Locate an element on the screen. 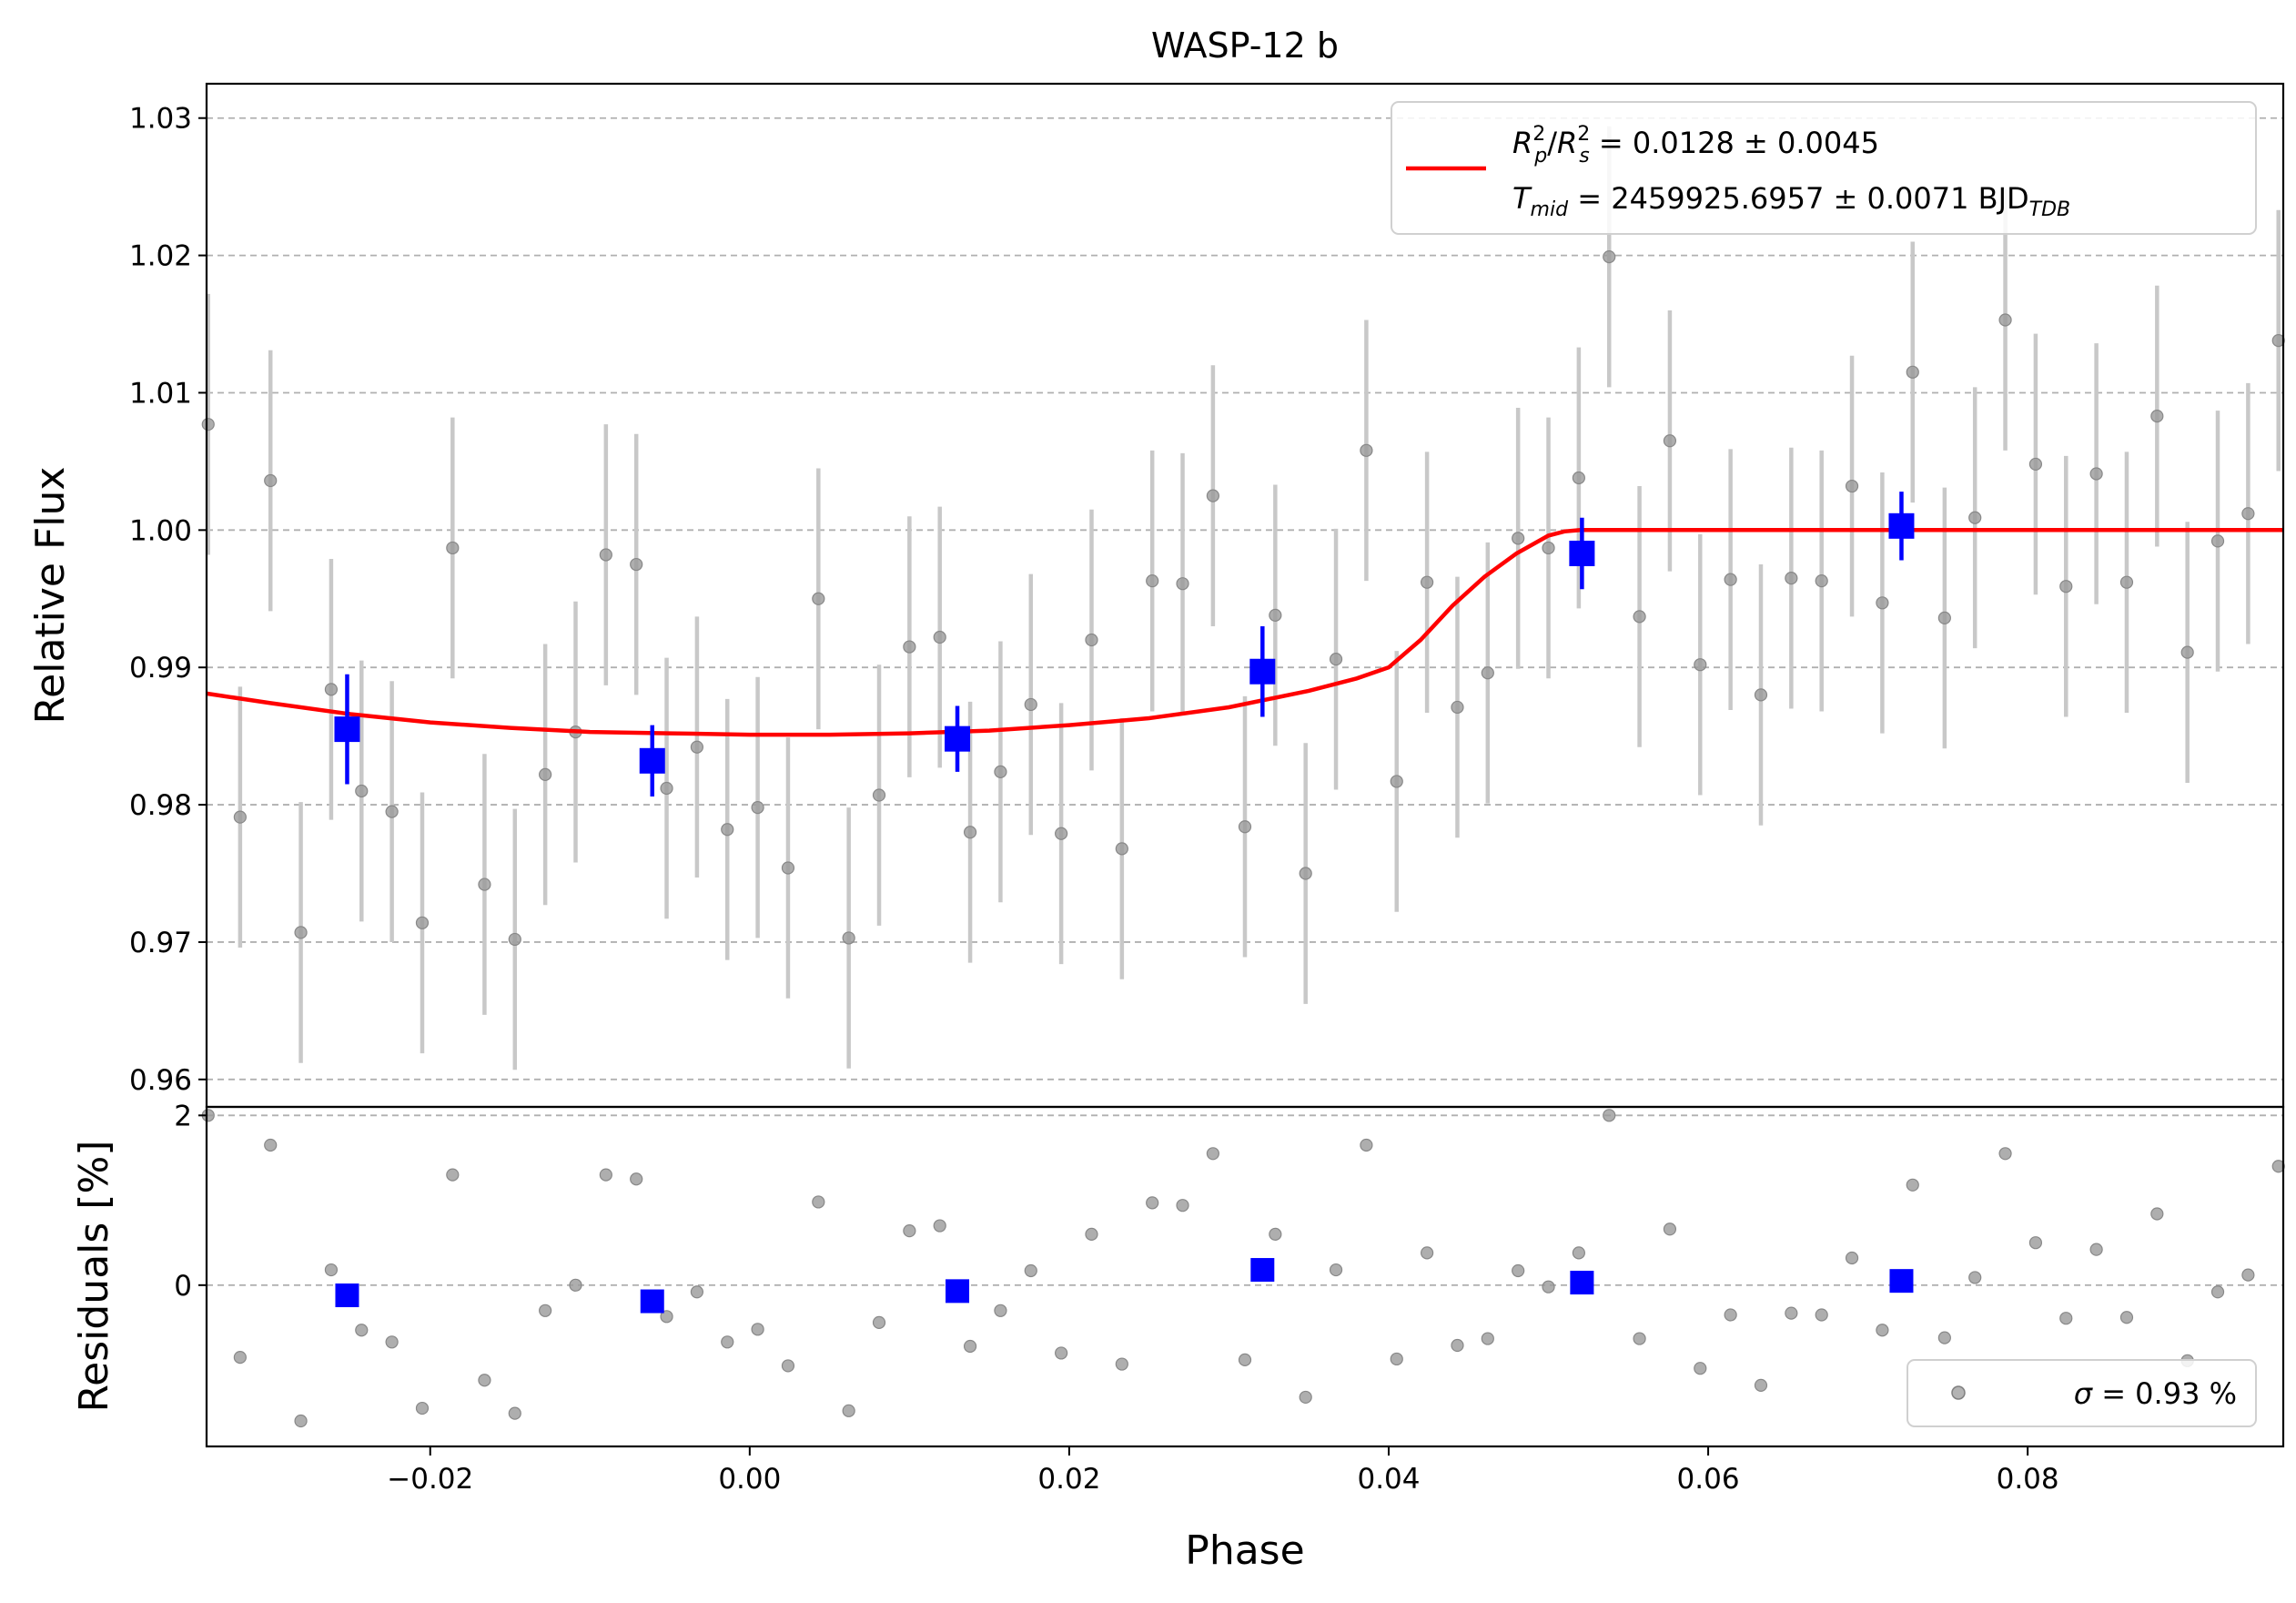 The image size is (2296, 1603). flux-y-tick-label: 1.01 is located at coordinates (160, 393).